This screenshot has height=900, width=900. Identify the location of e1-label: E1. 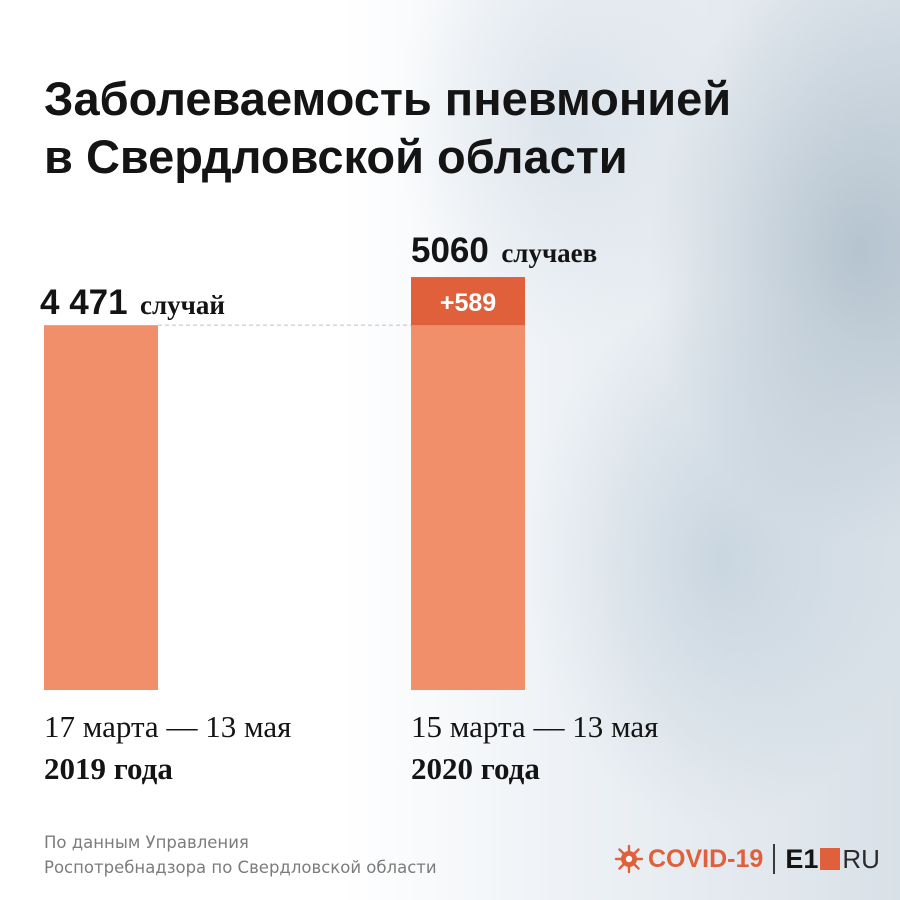
(802, 858).